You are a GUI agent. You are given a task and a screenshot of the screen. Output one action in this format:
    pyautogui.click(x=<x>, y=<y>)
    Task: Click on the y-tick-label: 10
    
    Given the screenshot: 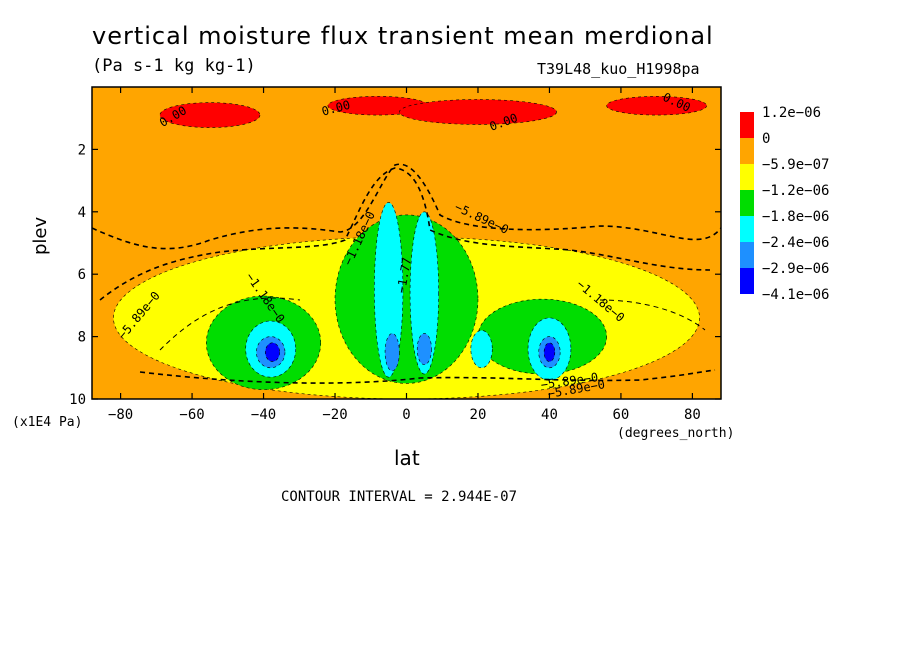 What is the action you would take?
    pyautogui.click(x=77, y=400)
    